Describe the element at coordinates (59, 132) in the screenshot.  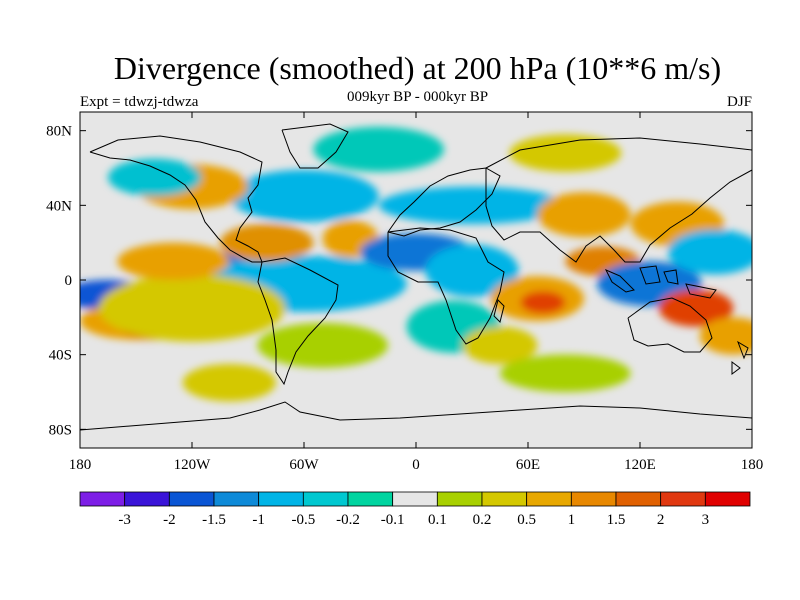
I see `y-tick-label-0: 80N` at that location.